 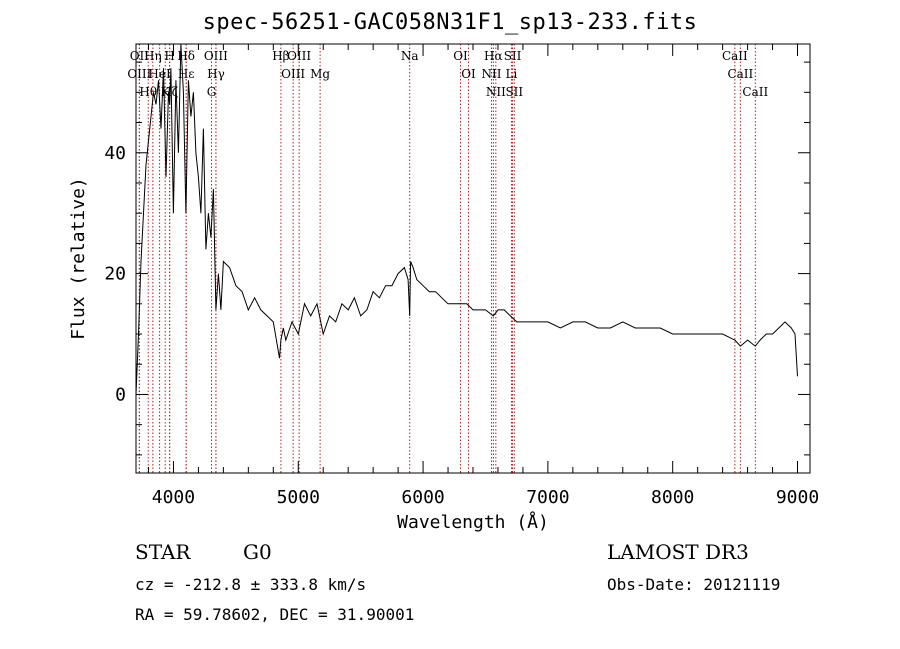 What do you see at coordinates (280, 56) in the screenshot?
I see `line-marker-label: Hβ` at bounding box center [280, 56].